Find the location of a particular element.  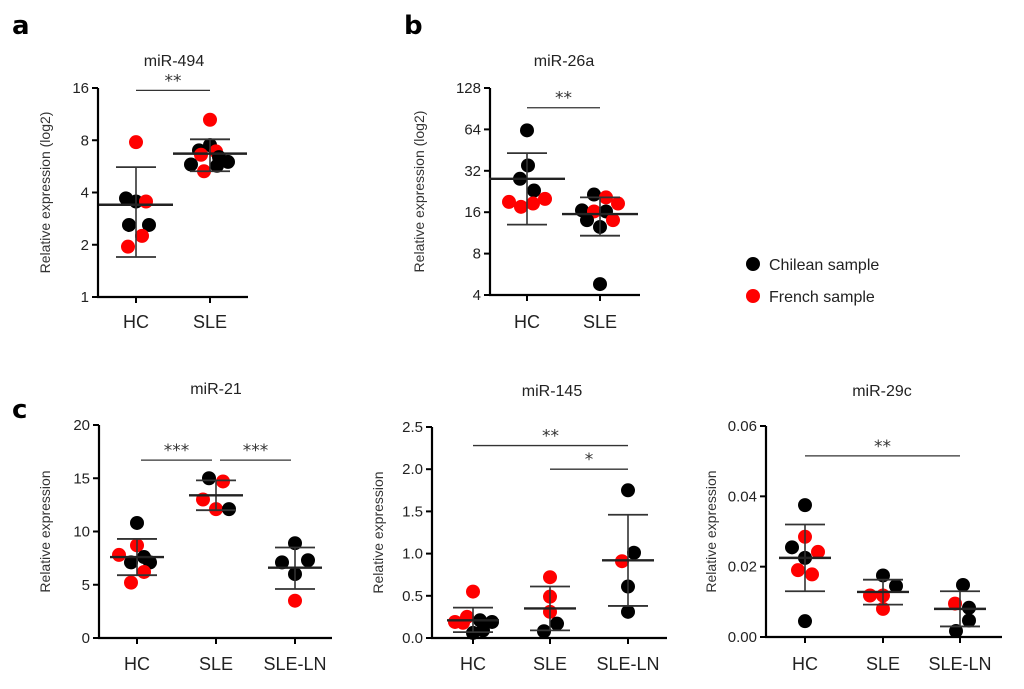

panel-letter: b is located at coordinates (413, 26).